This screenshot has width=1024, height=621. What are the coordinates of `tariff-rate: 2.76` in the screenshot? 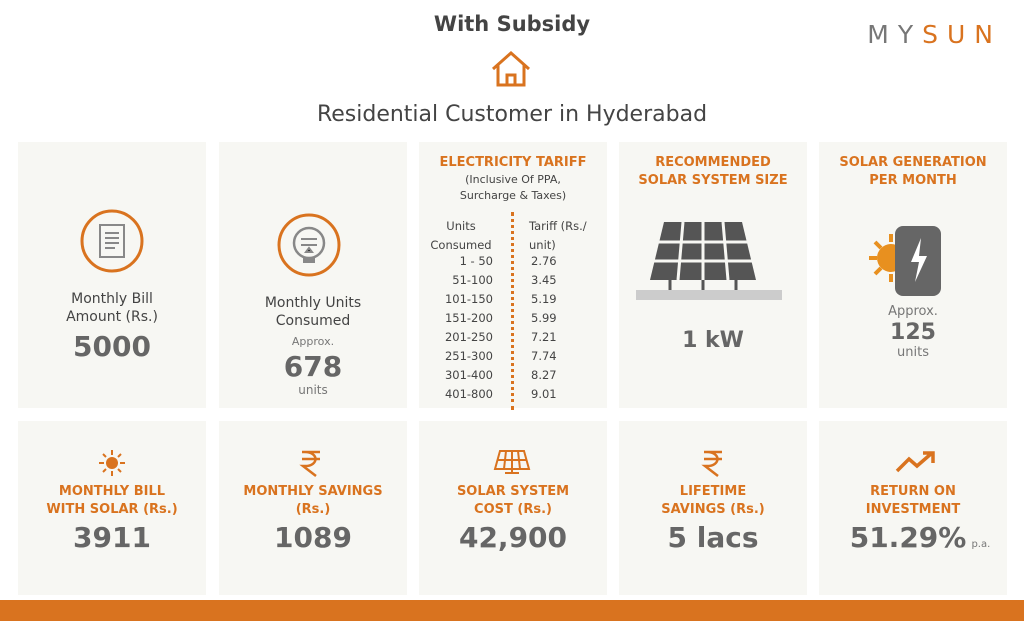 It's located at (544, 261).